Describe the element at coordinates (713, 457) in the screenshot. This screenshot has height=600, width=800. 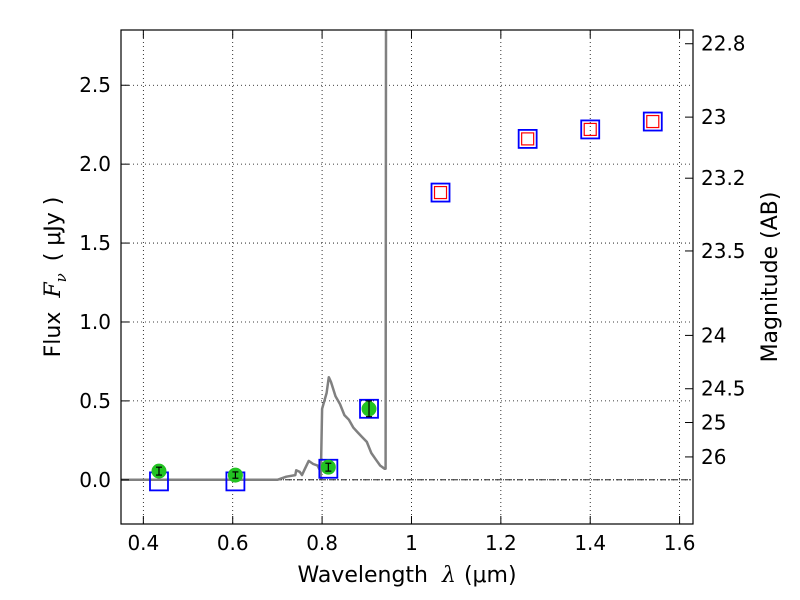
I see `y2-tick-label: 26` at that location.